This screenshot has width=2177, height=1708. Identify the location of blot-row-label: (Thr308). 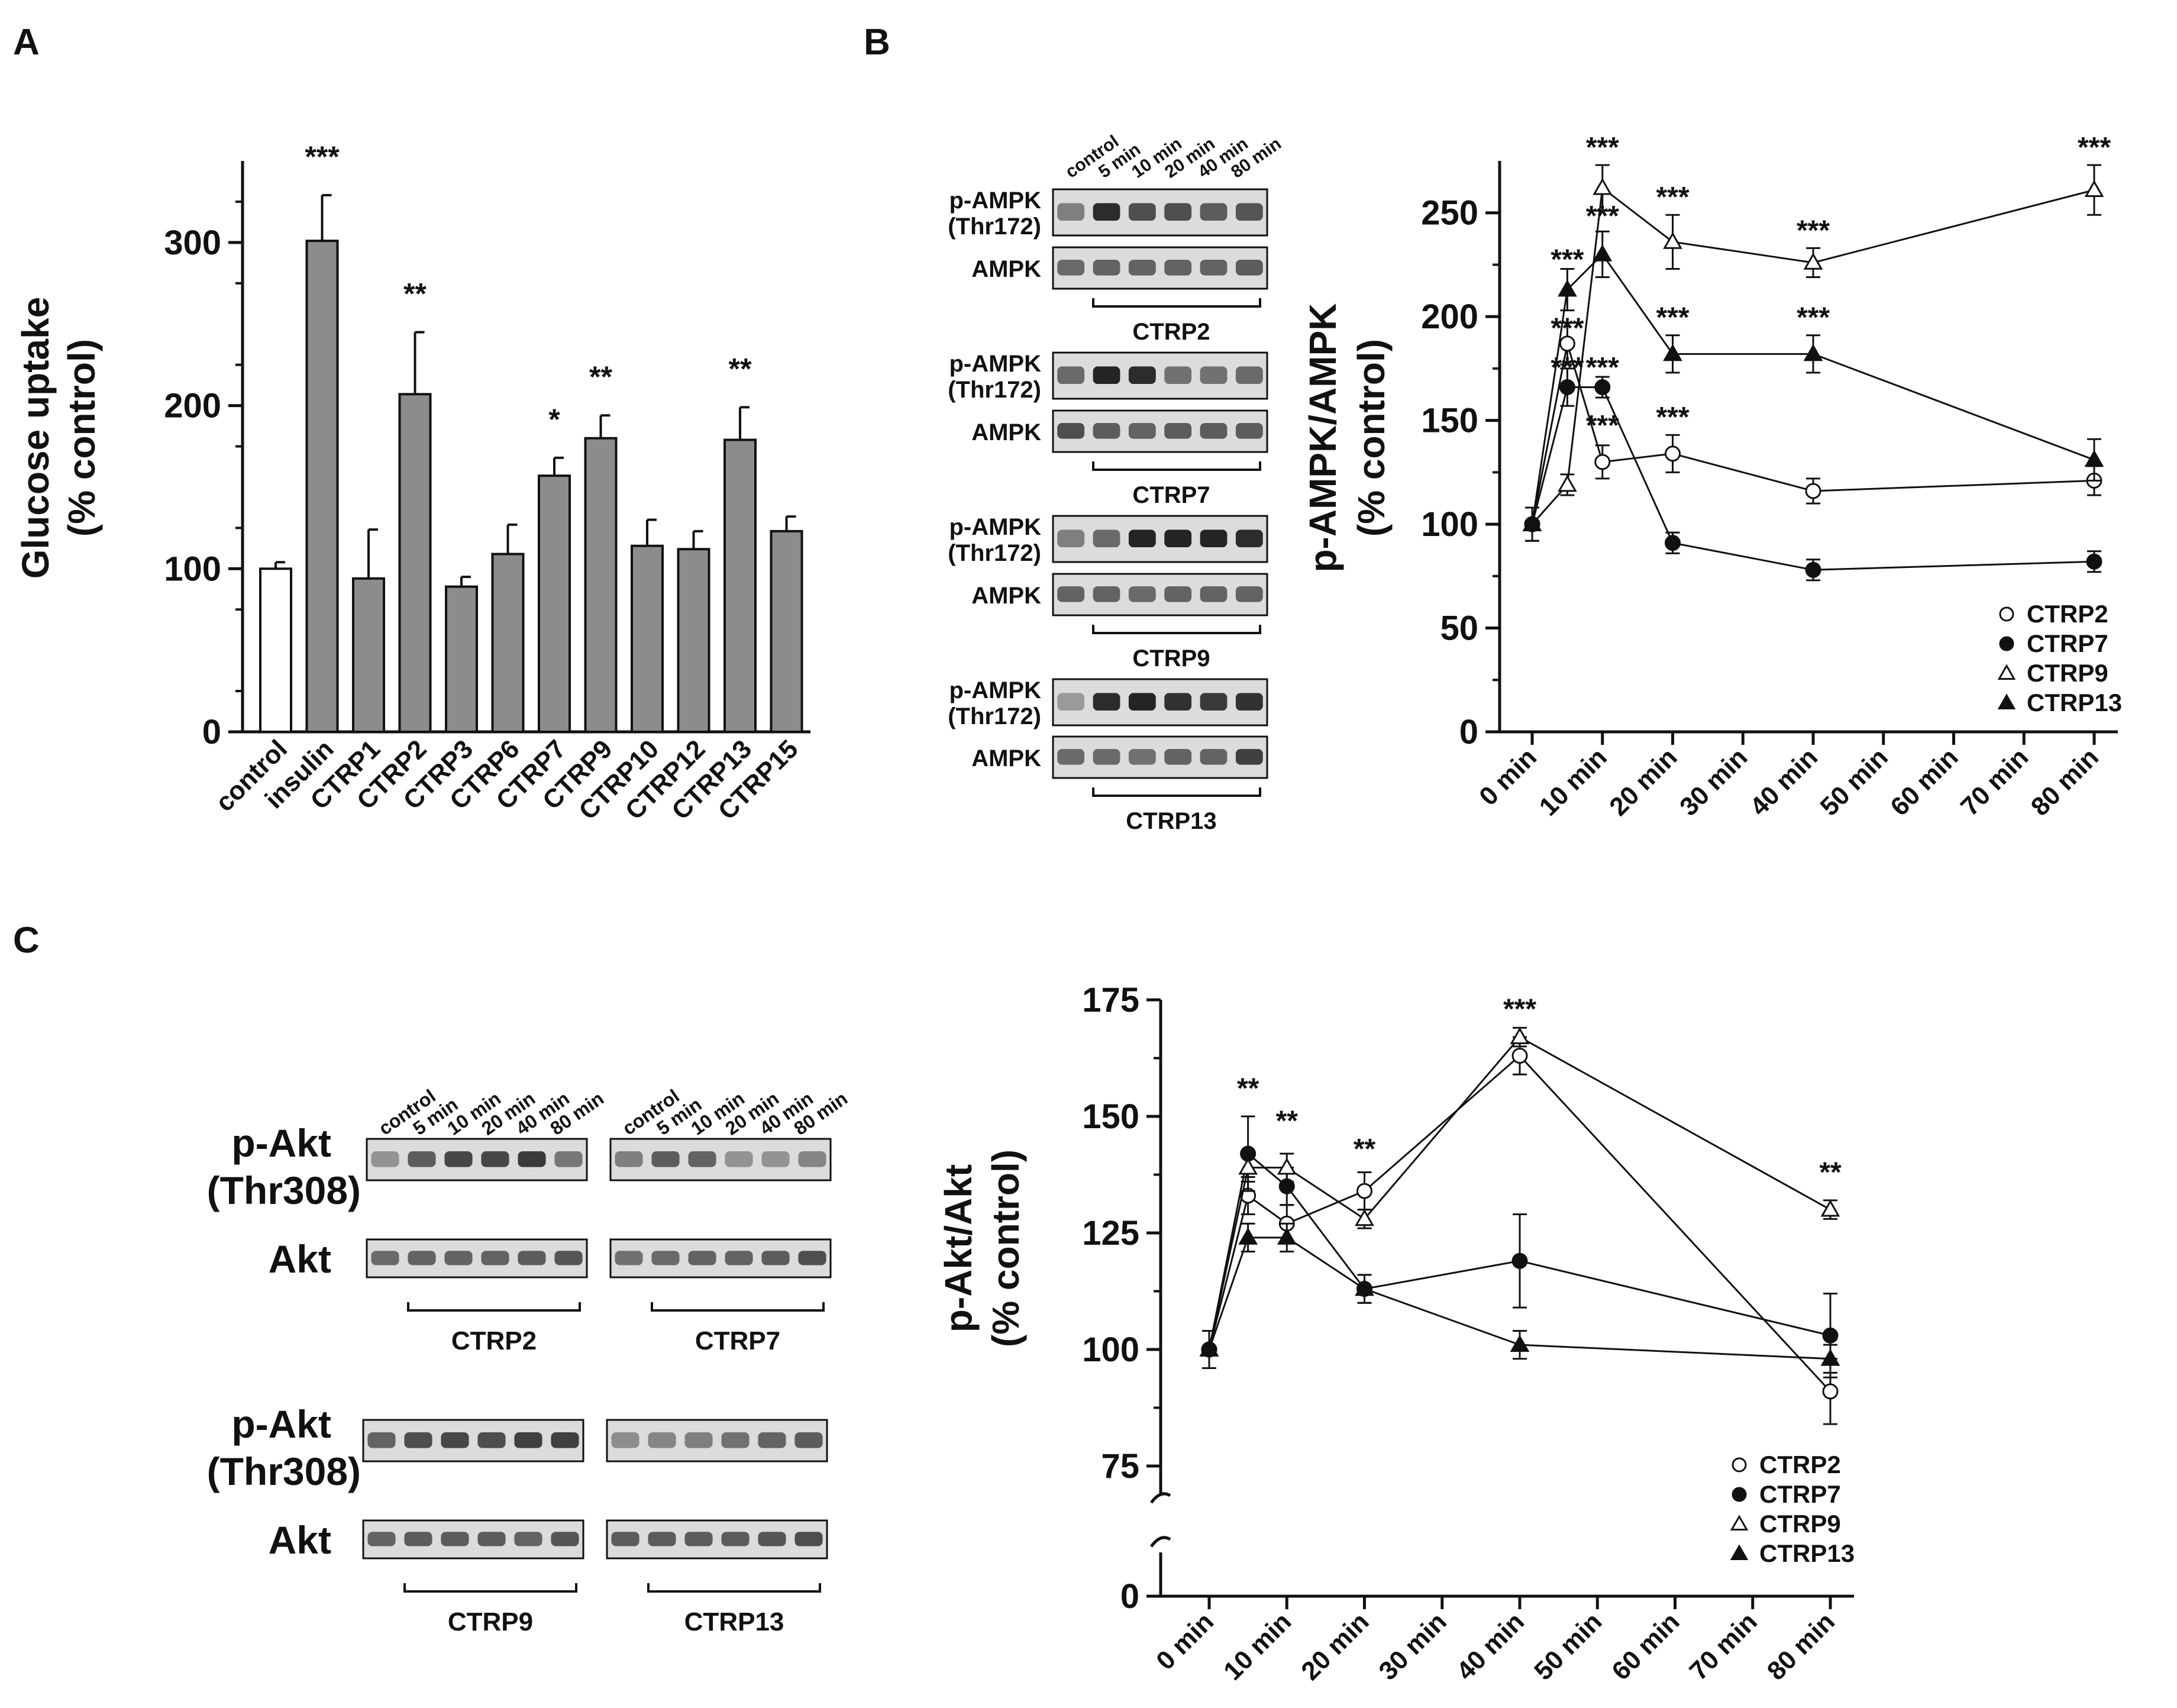
(284, 1471).